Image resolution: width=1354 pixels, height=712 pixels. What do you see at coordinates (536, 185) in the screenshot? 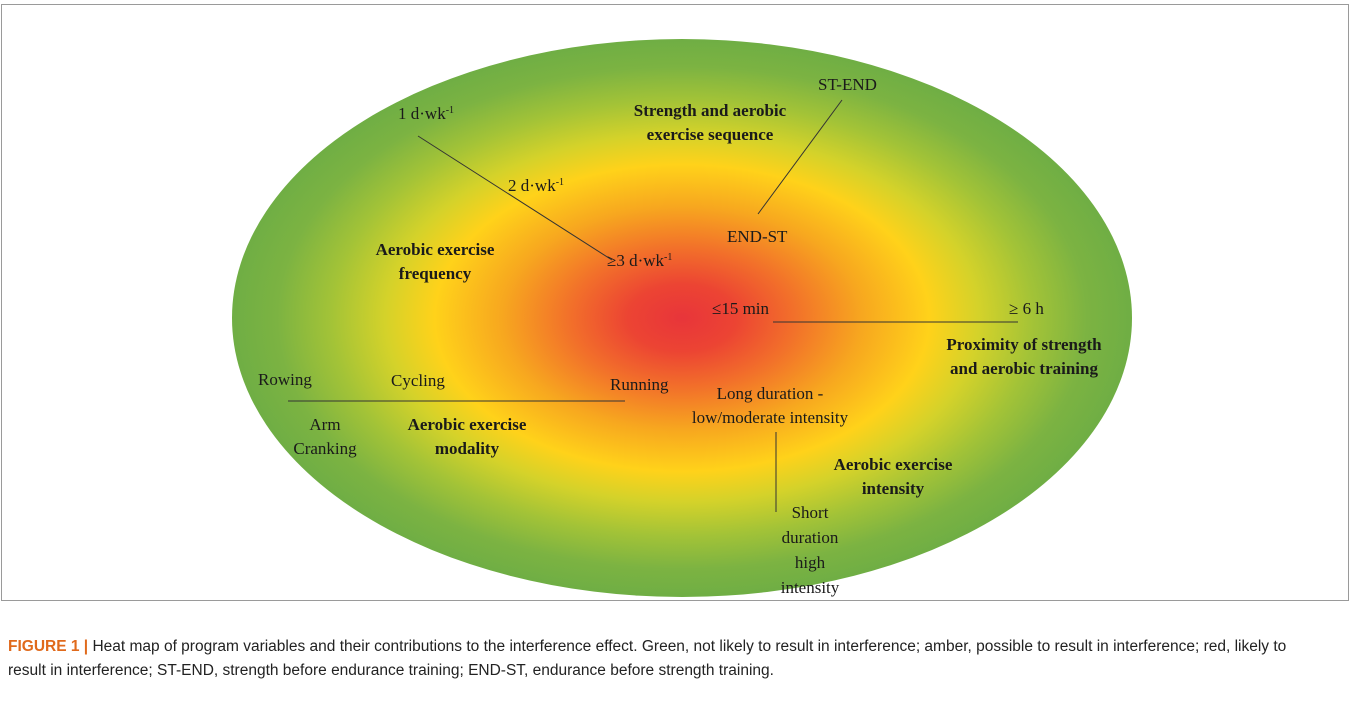
I see `frequency-2-label: 2 d·wk-1` at bounding box center [536, 185].